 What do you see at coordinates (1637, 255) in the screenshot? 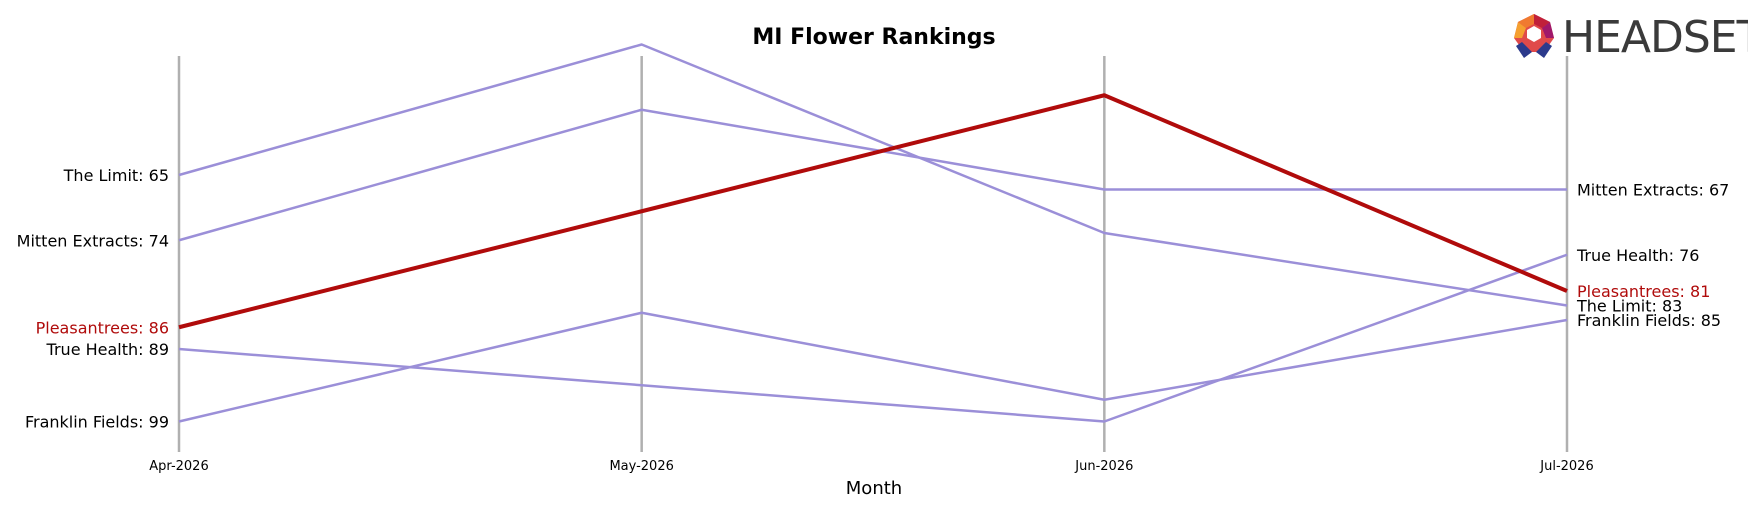
I see `series-end-label: True Health: 76` at bounding box center [1637, 255].